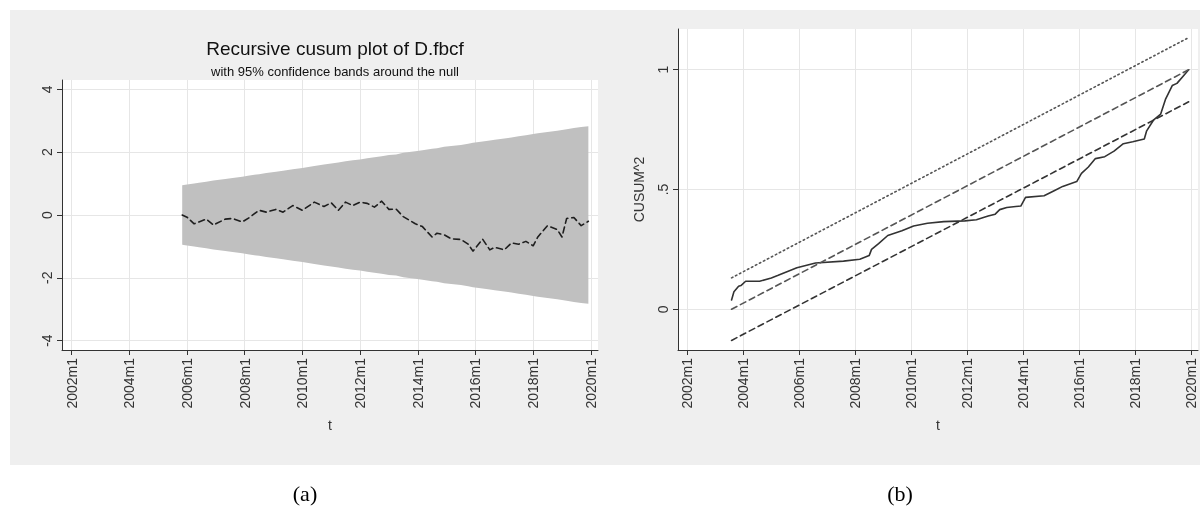  What do you see at coordinates (639, 189) in the screenshot?
I see `y-axis-title: CUSUM^2` at bounding box center [639, 189].